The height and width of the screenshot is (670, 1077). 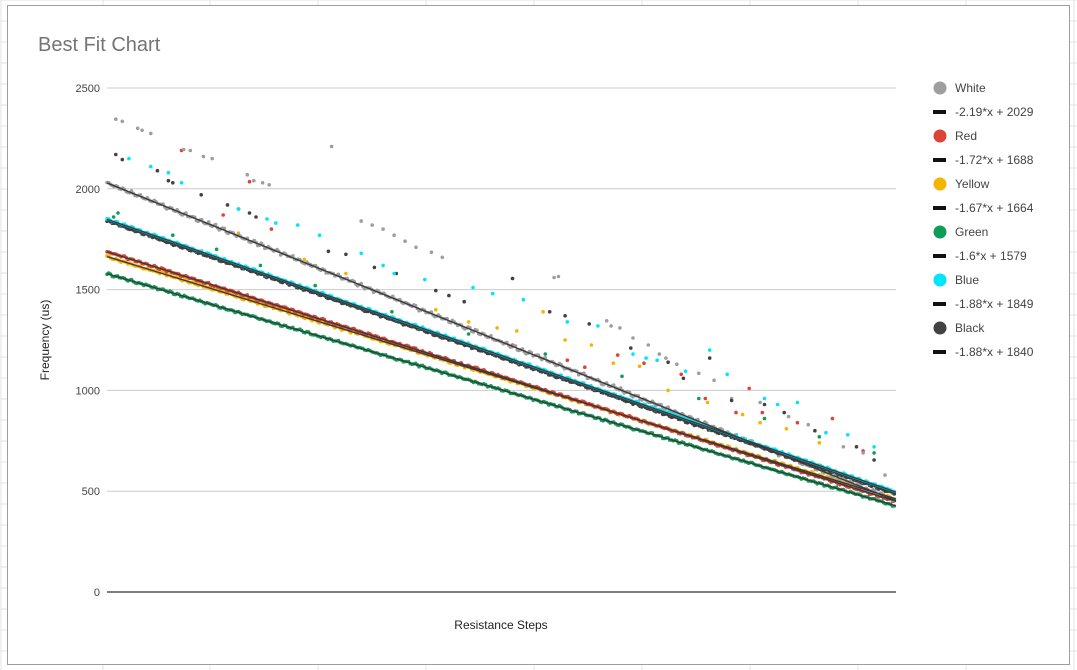 What do you see at coordinates (966, 136) in the screenshot?
I see `legend-label: Red` at bounding box center [966, 136].